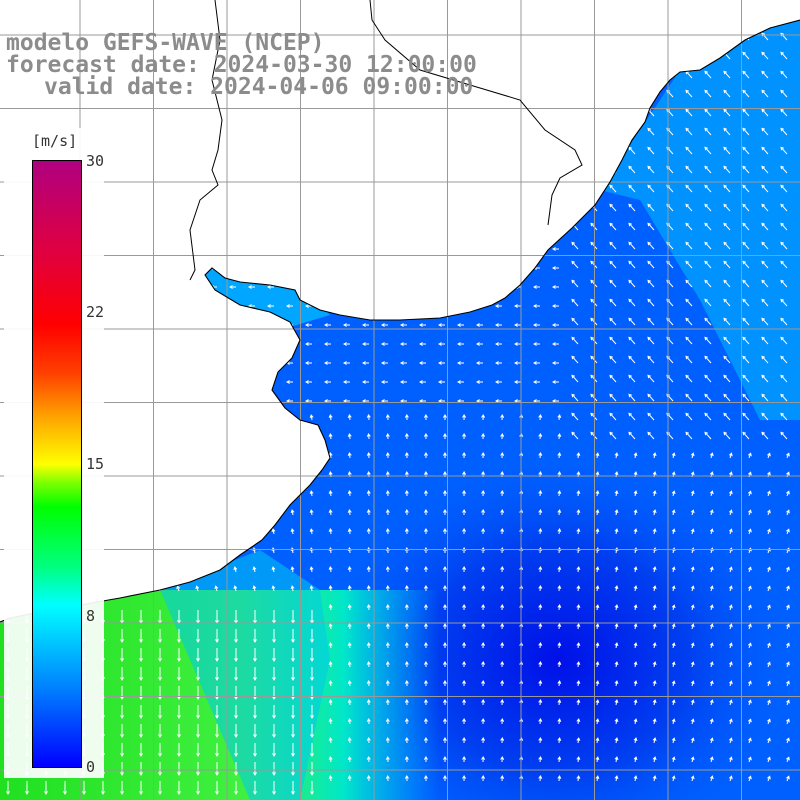  I want to click on colorbar-tick-8: 8, so click(91, 616).